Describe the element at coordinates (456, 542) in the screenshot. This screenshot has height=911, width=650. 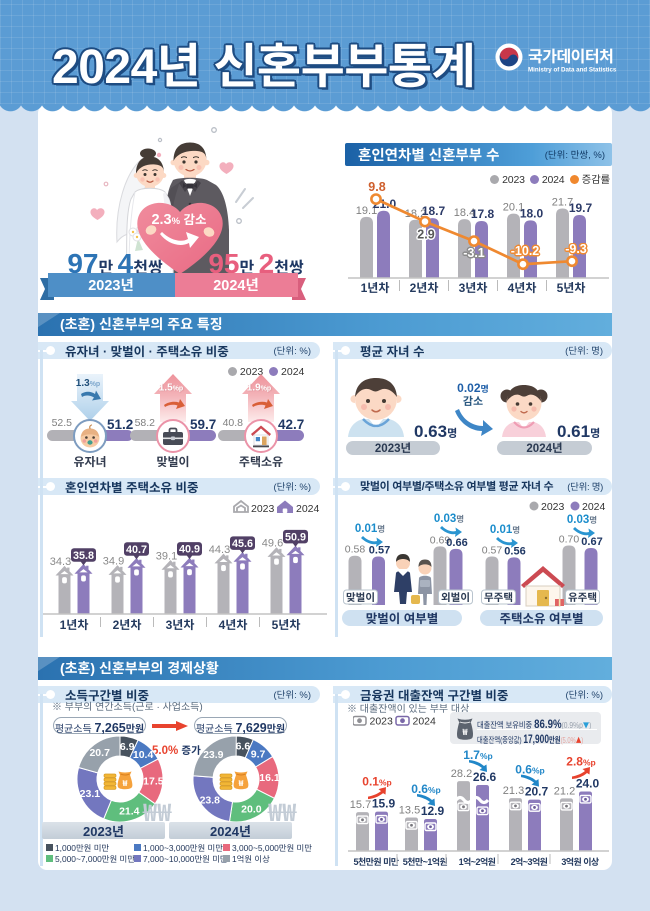
I see `svg-text: 0.66` at that location.